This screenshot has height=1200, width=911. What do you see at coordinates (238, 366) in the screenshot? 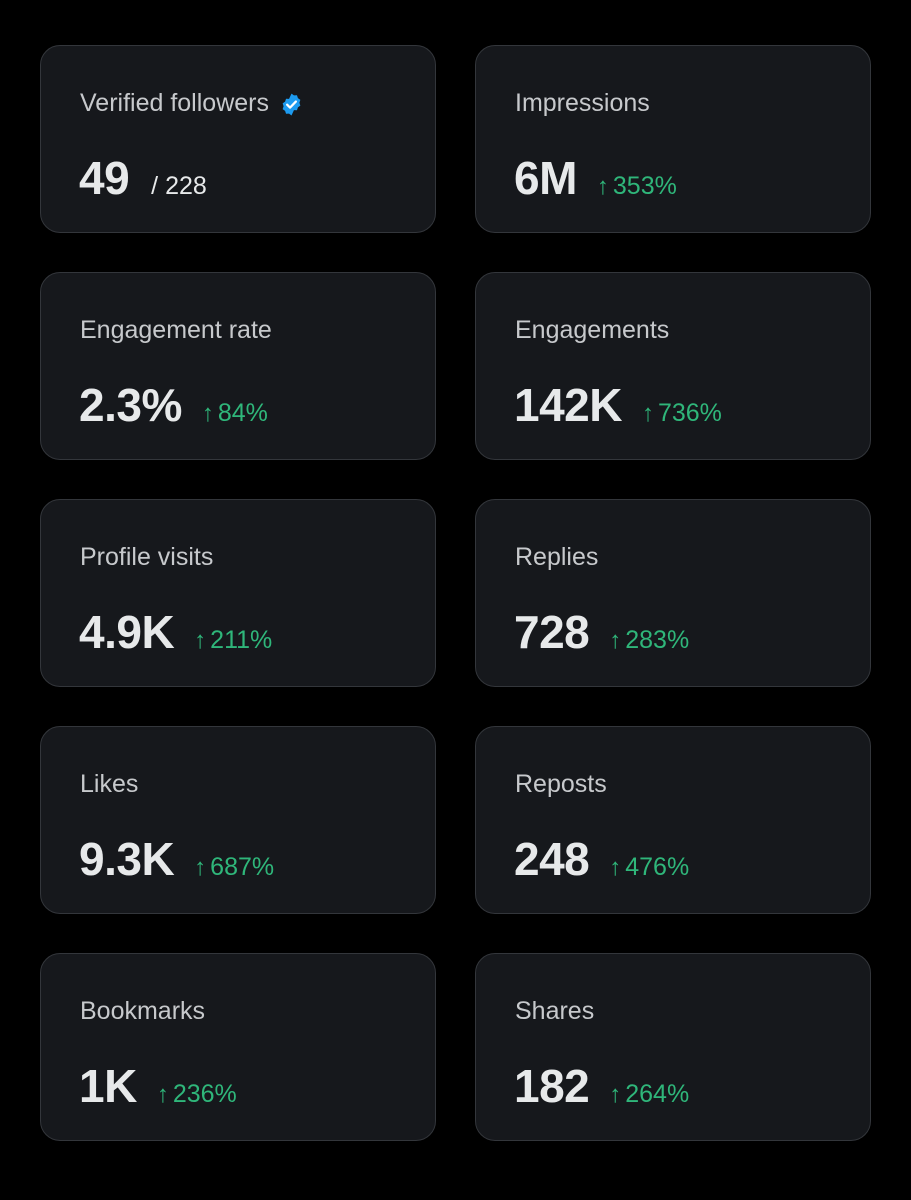
I see `stat-card-engagement-rate: Engagement rate 2.3% ↑ 84%` at bounding box center [238, 366].